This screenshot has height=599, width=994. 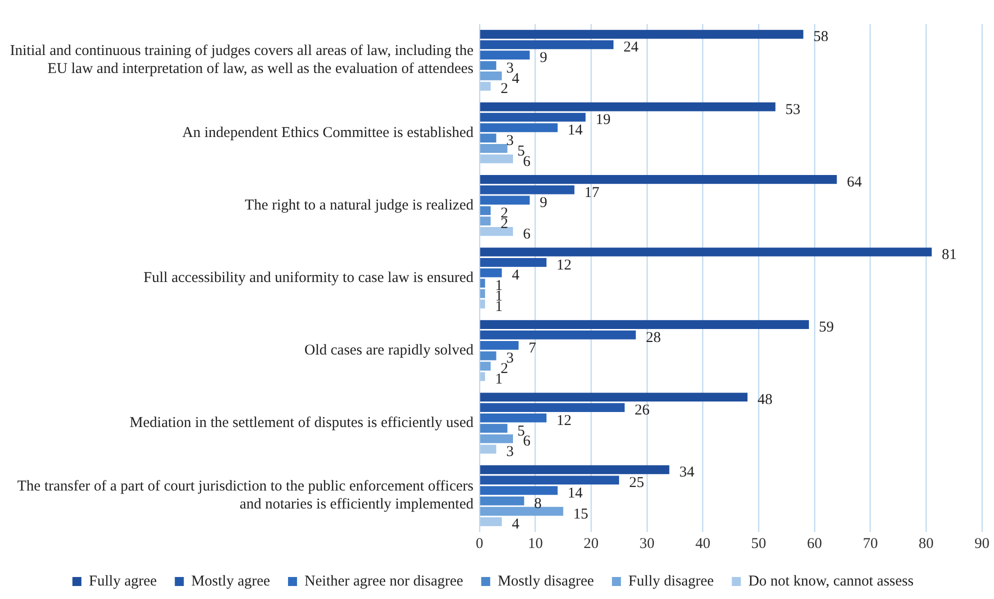 I want to click on data-label: 17, so click(x=592, y=192).